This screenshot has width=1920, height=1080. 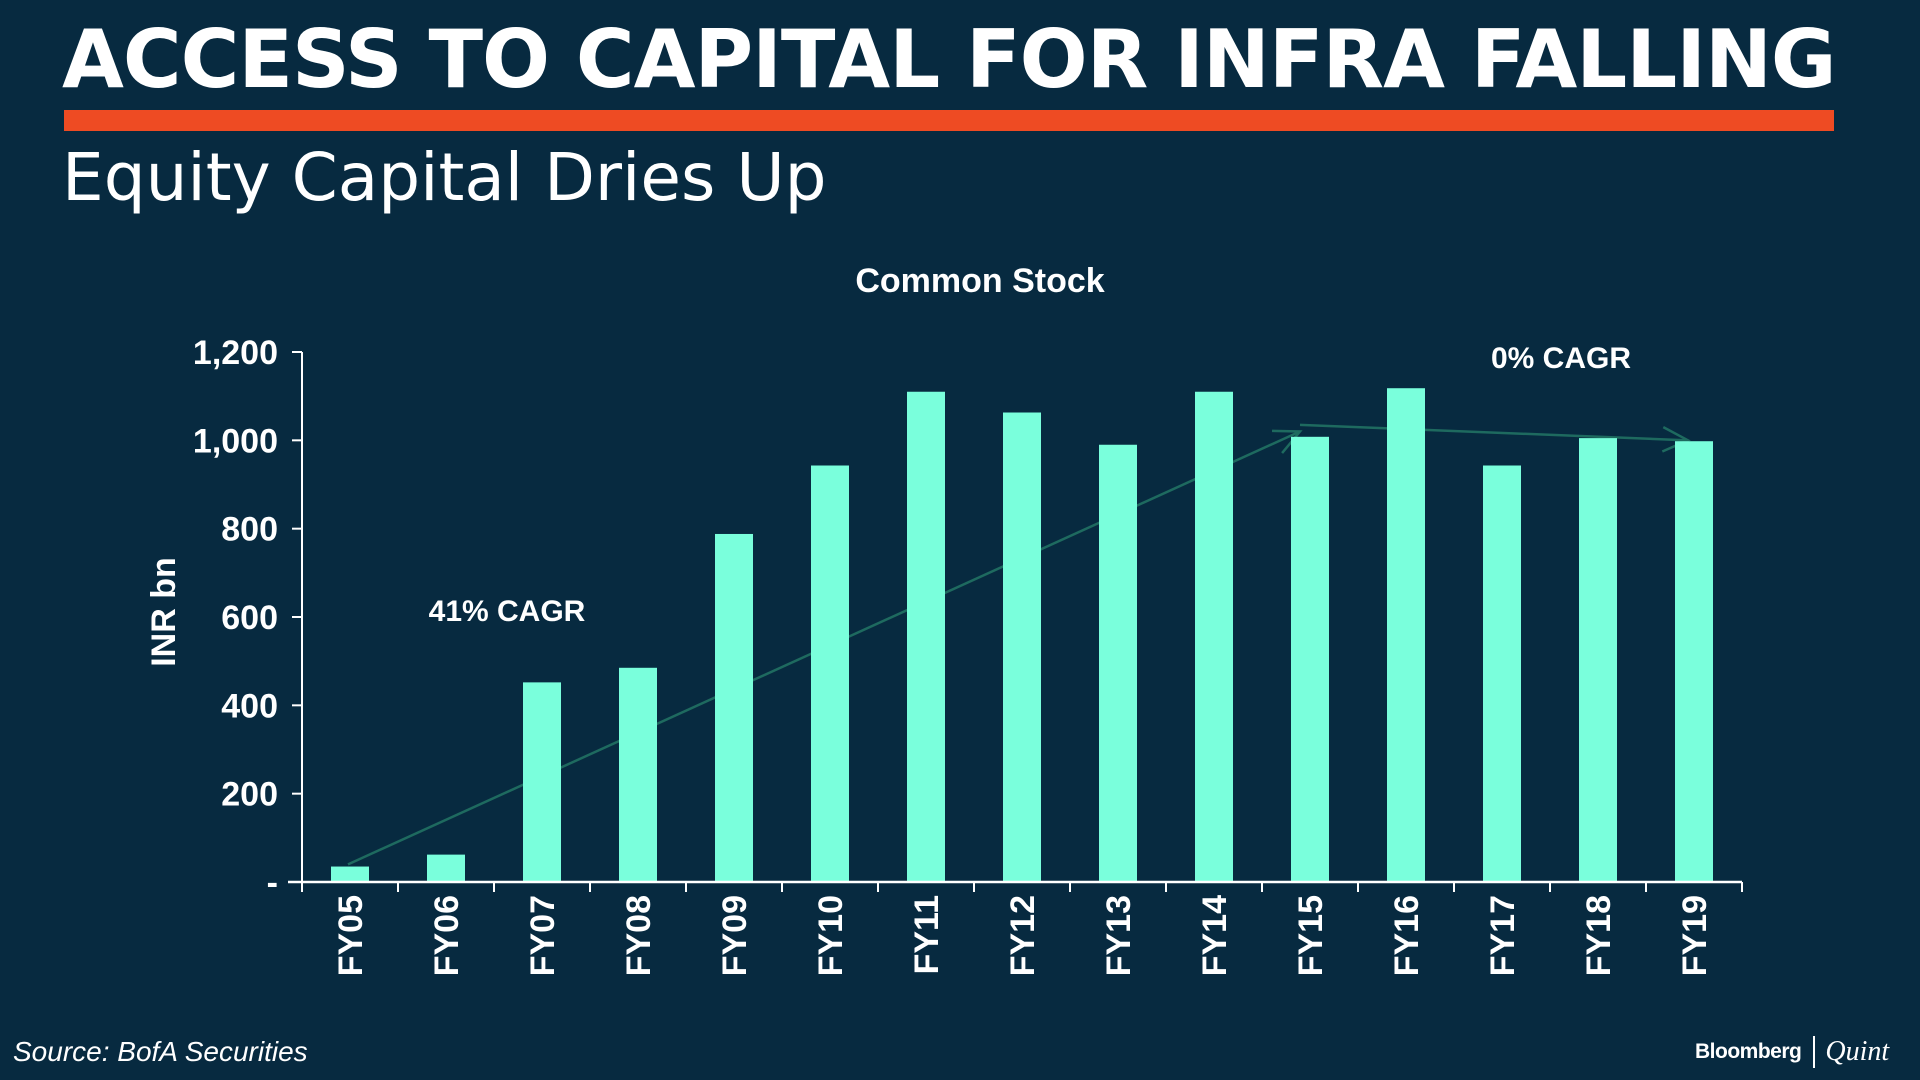 I want to click on bar-fy18, so click(x=1598, y=660).